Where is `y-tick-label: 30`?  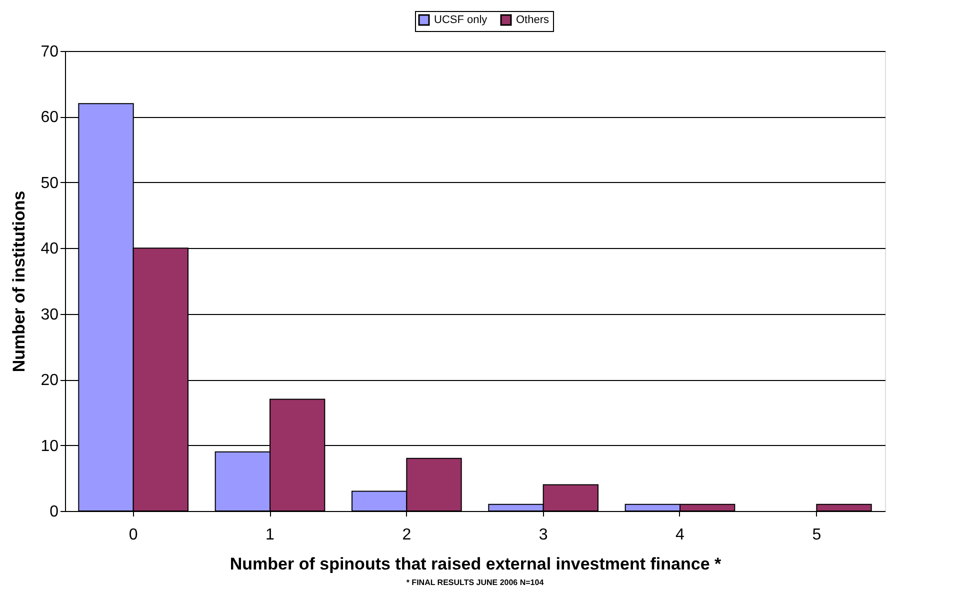 y-tick-label: 30 is located at coordinates (49, 315).